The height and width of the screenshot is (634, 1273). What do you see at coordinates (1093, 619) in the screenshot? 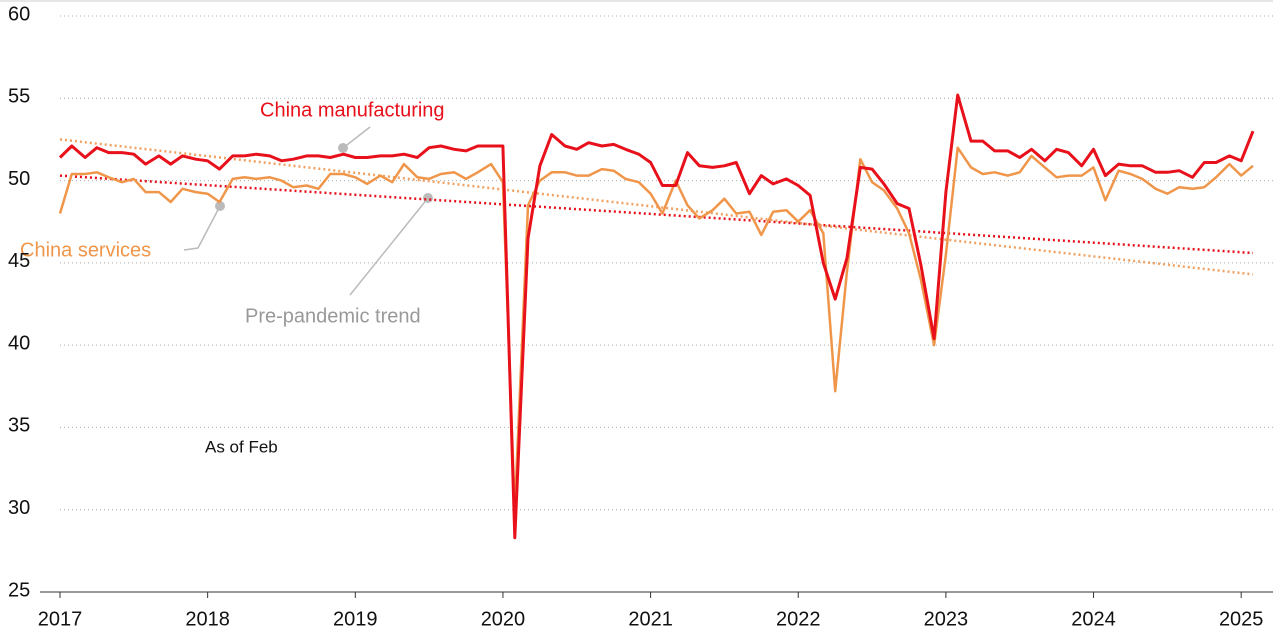
I see `x-tick-label: 2024` at bounding box center [1093, 619].